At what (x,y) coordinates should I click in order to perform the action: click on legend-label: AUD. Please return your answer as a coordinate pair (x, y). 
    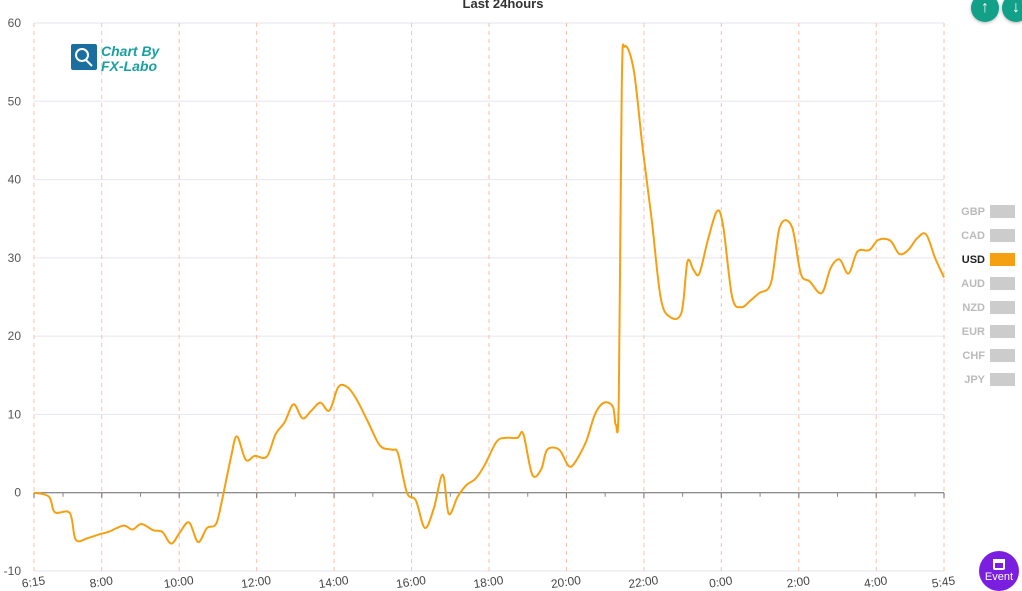
    Looking at the image, I should click on (973, 284).